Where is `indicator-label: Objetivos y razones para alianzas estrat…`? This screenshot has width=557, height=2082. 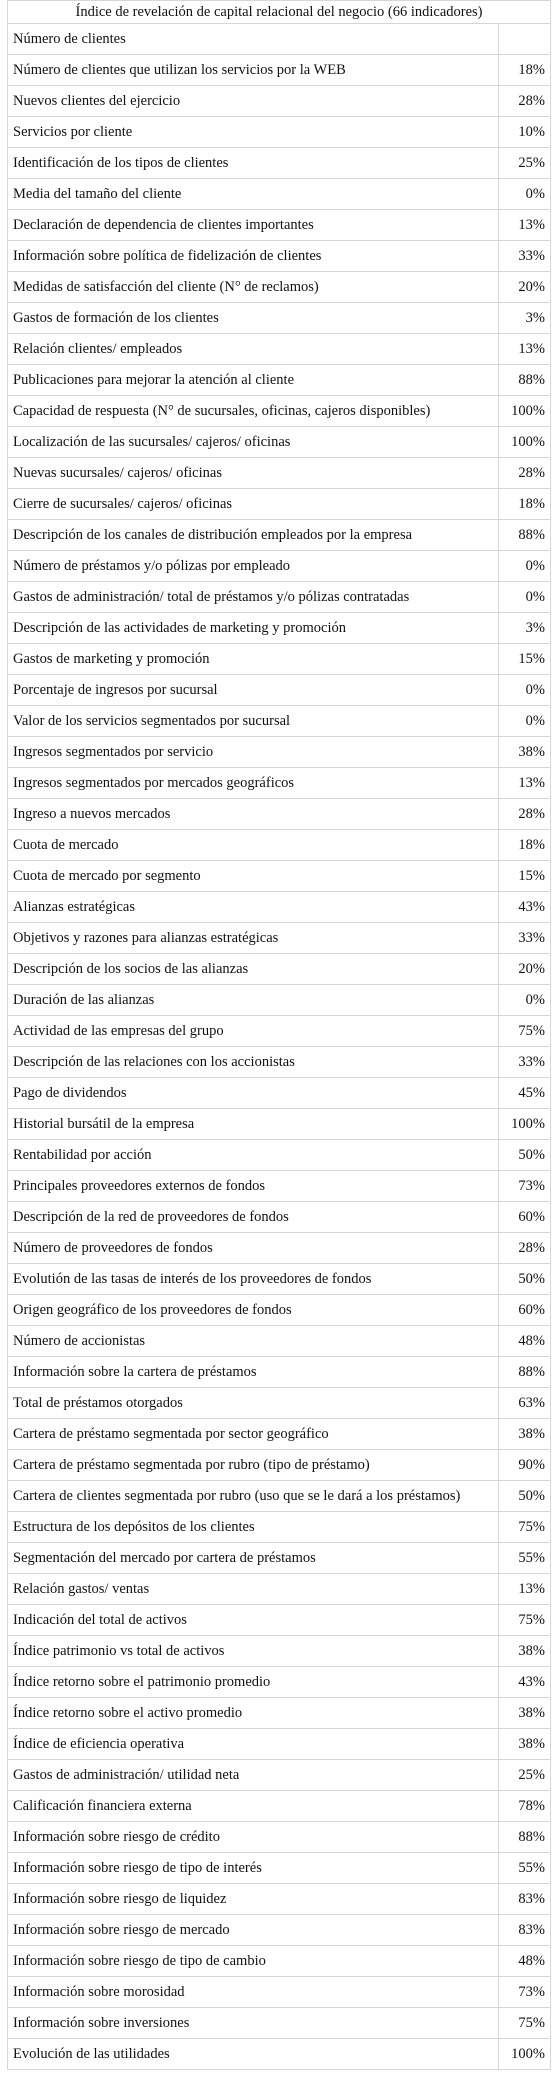
indicator-label: Objetivos y razones para alianzas estrat… is located at coordinates (253, 938).